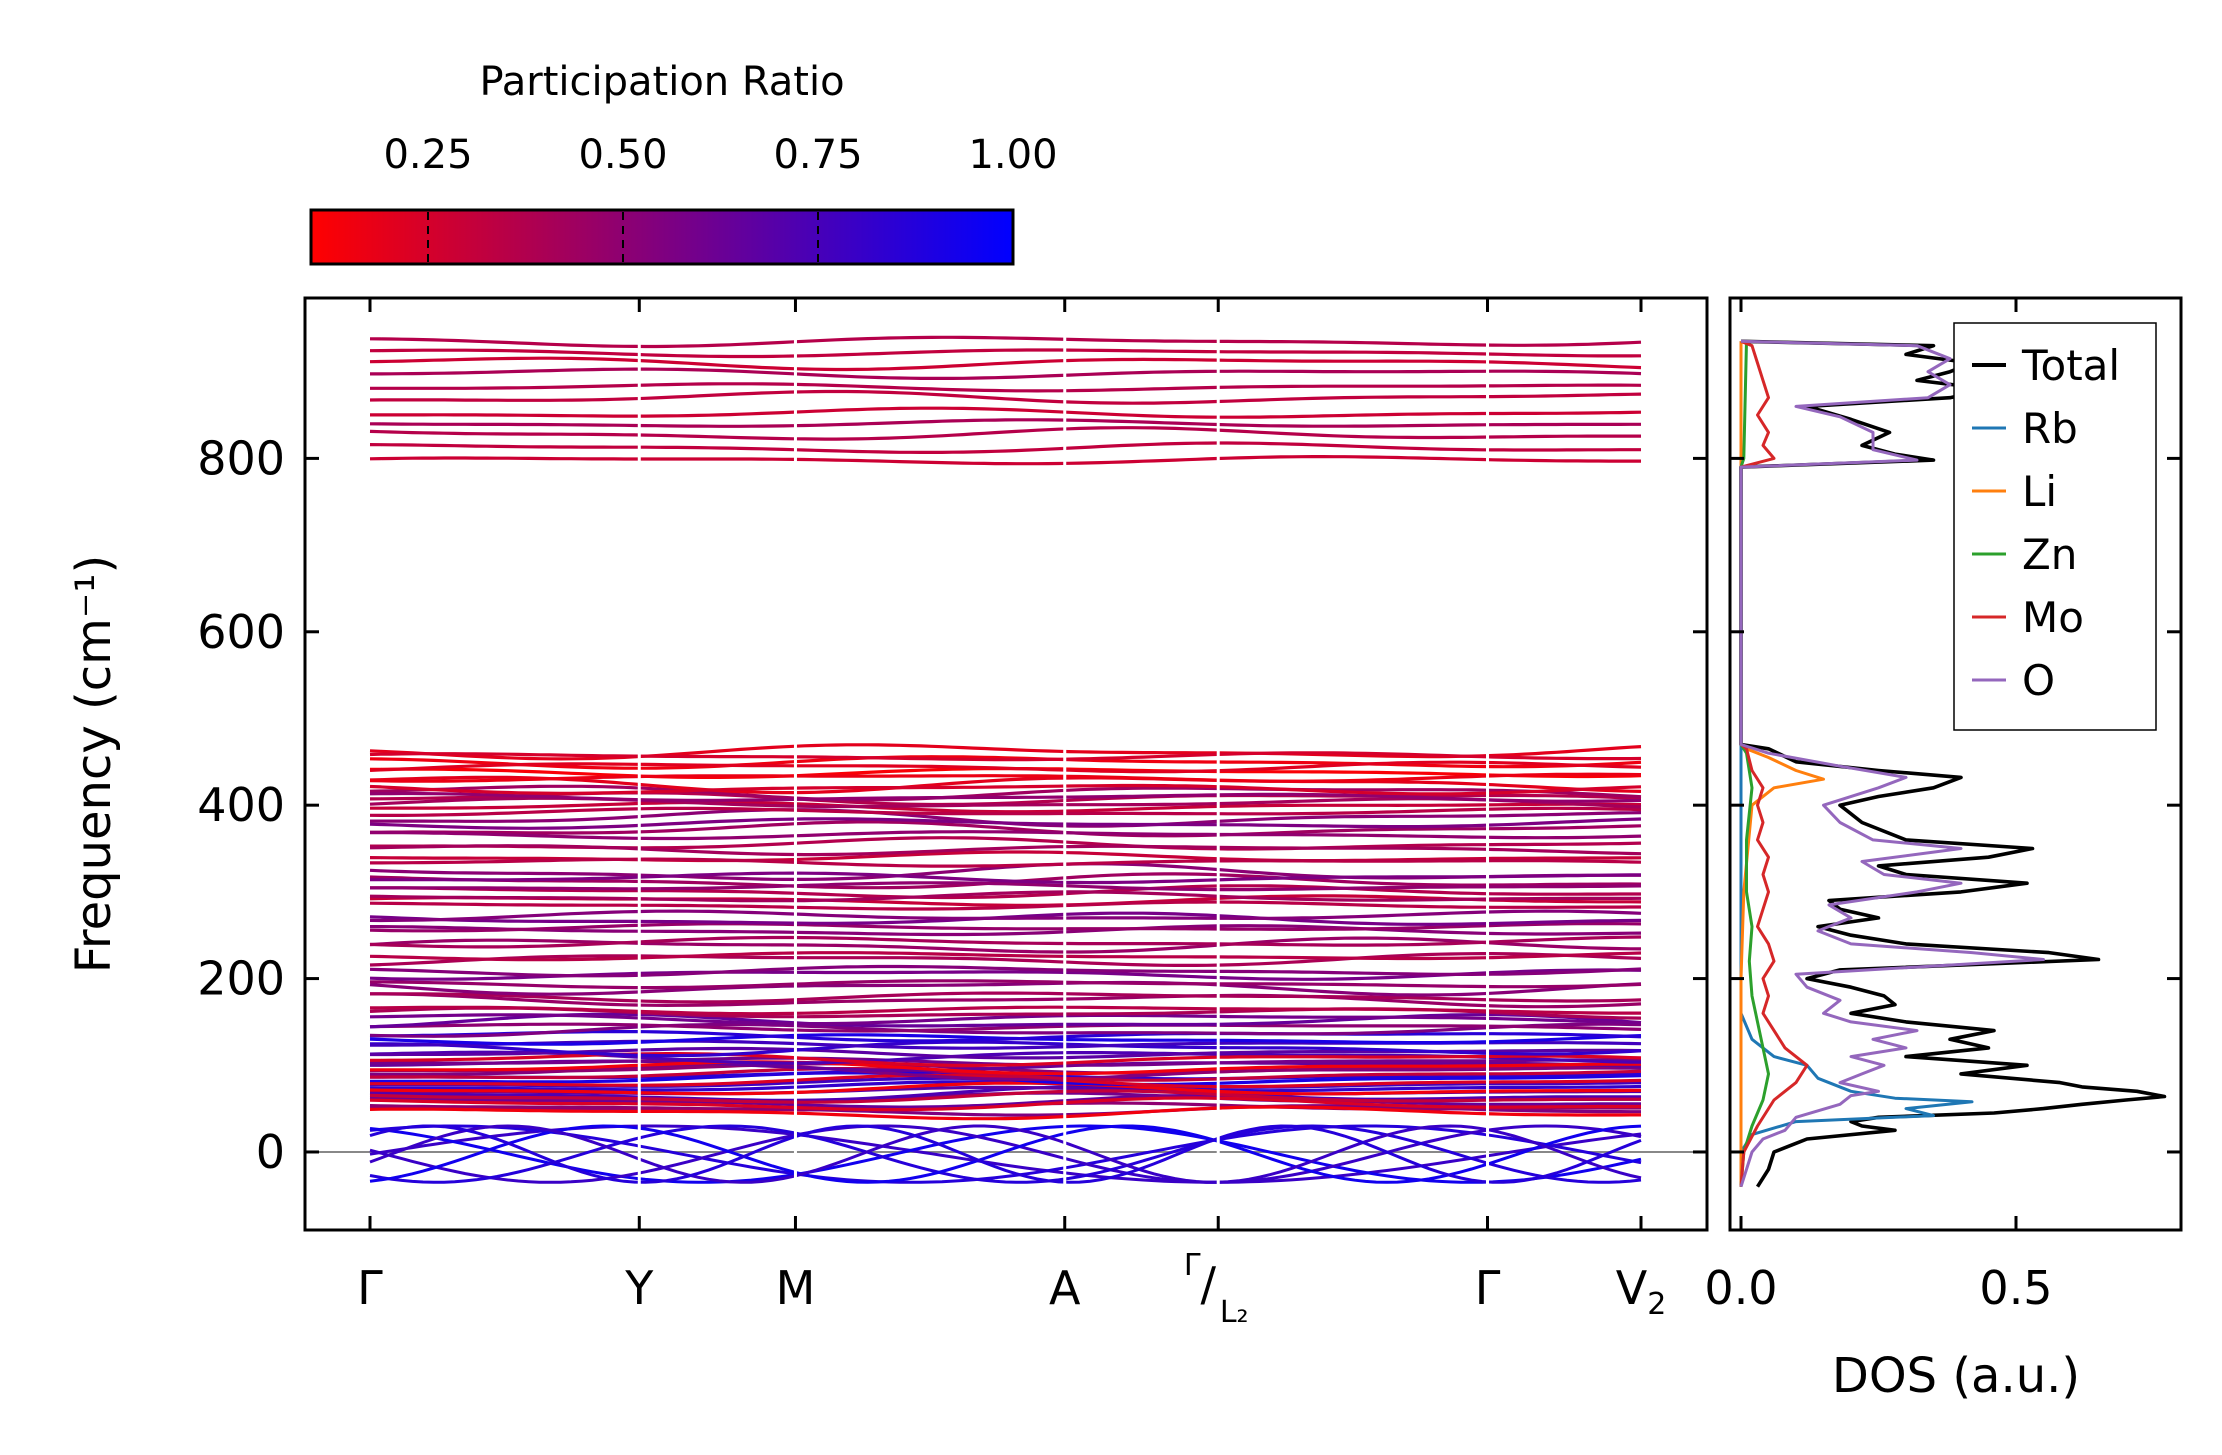 Image resolution: width=2222 pixels, height=1455 pixels. What do you see at coordinates (661, 82) in the screenshot?
I see `colorbar-title: Participation Ratio` at bounding box center [661, 82].